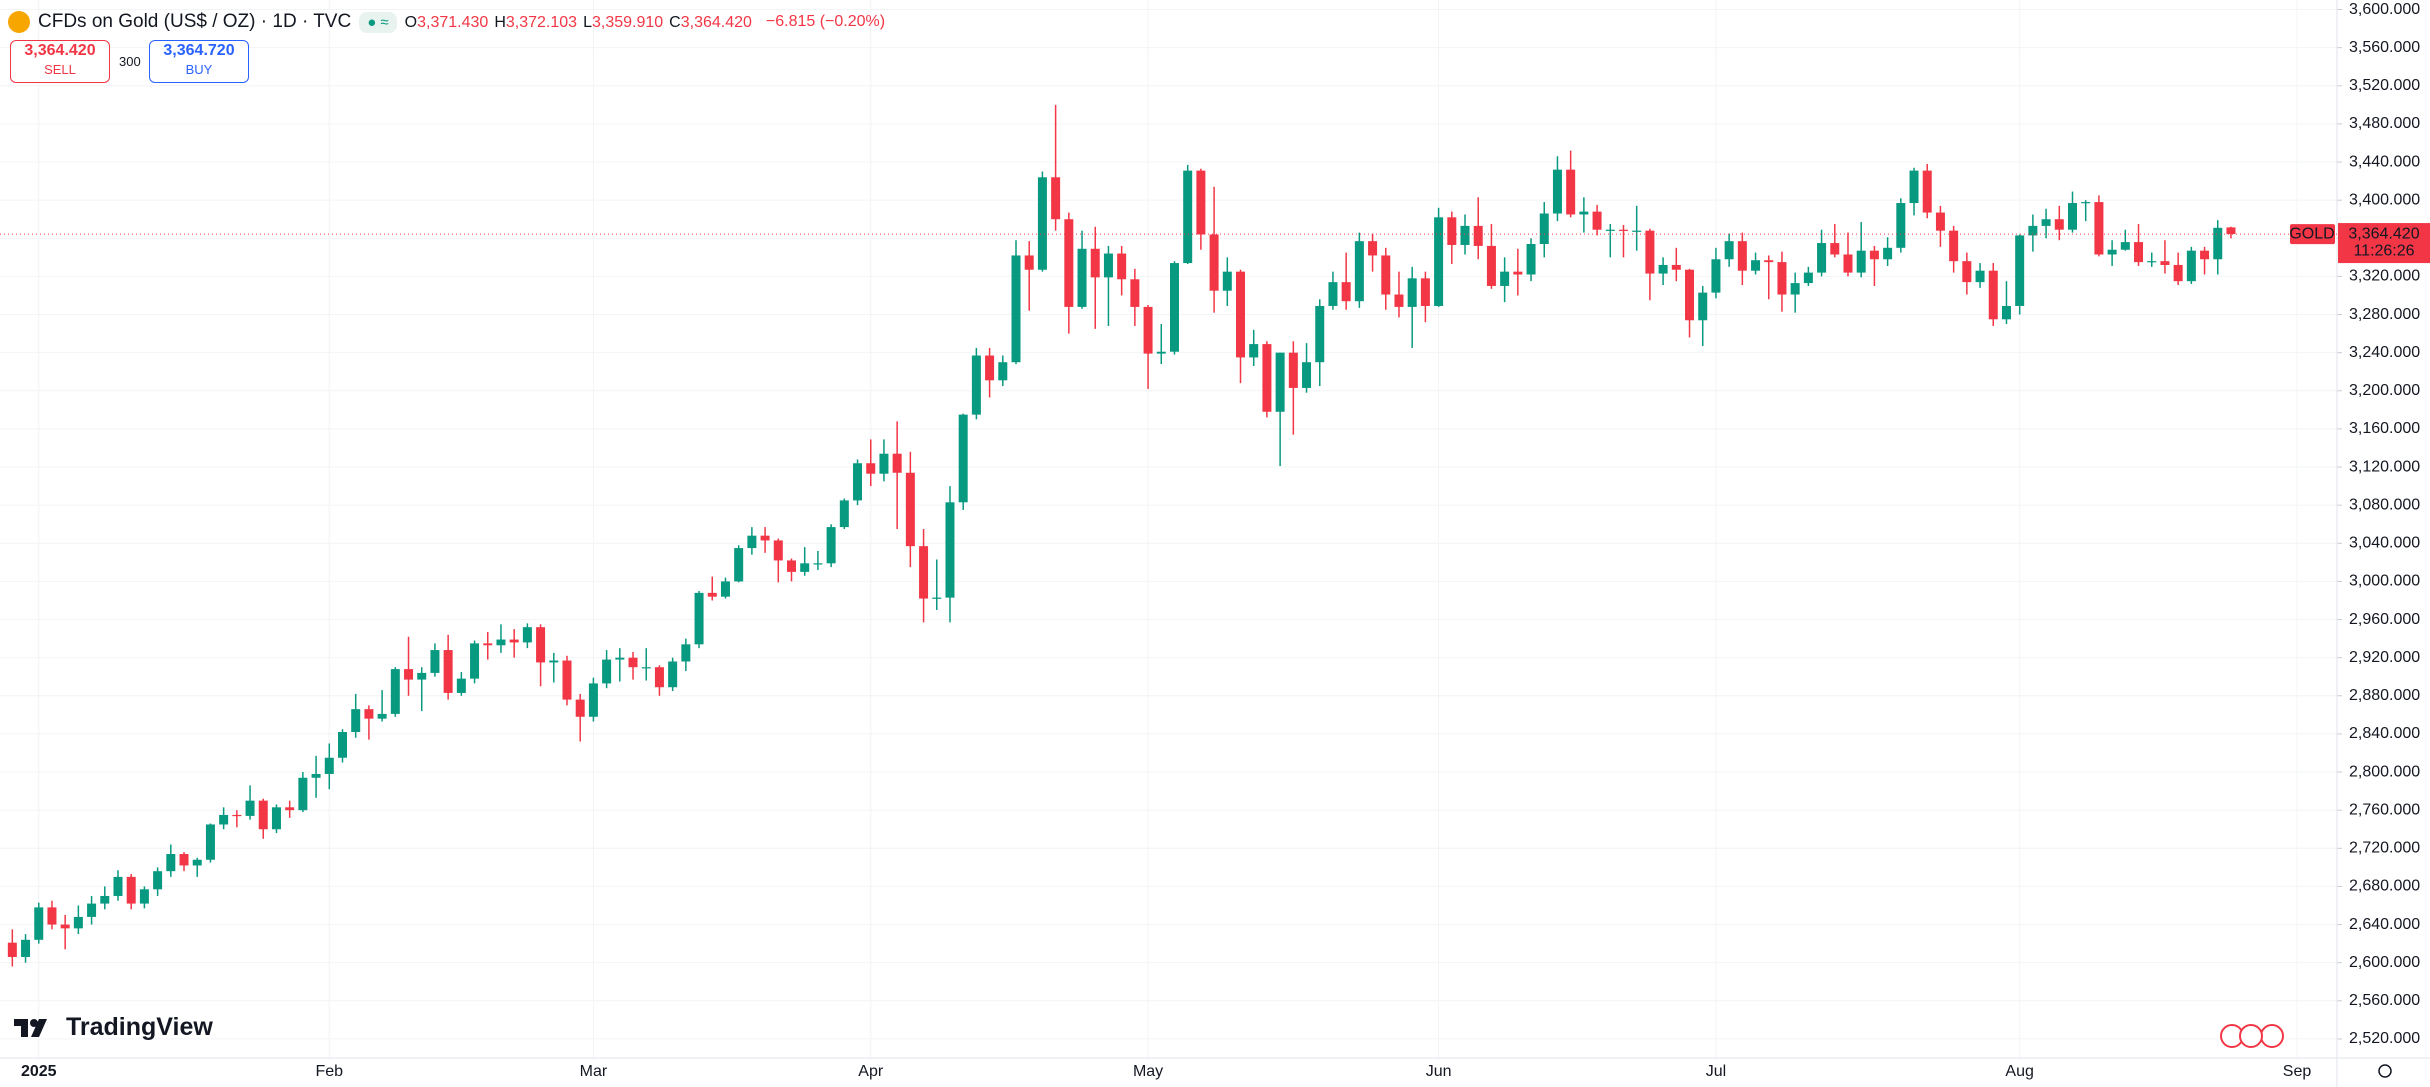 Image resolution: width=2430 pixels, height=1087 pixels. I want to click on x-tick-label: Feb, so click(329, 1071).